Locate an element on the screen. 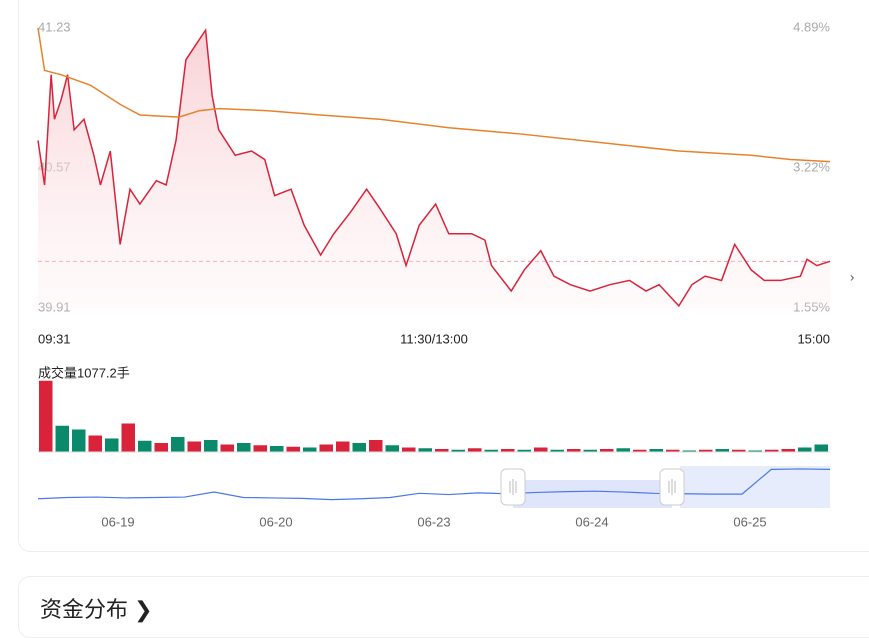  section-title: 资金分布 ❯ is located at coordinates (96, 609).